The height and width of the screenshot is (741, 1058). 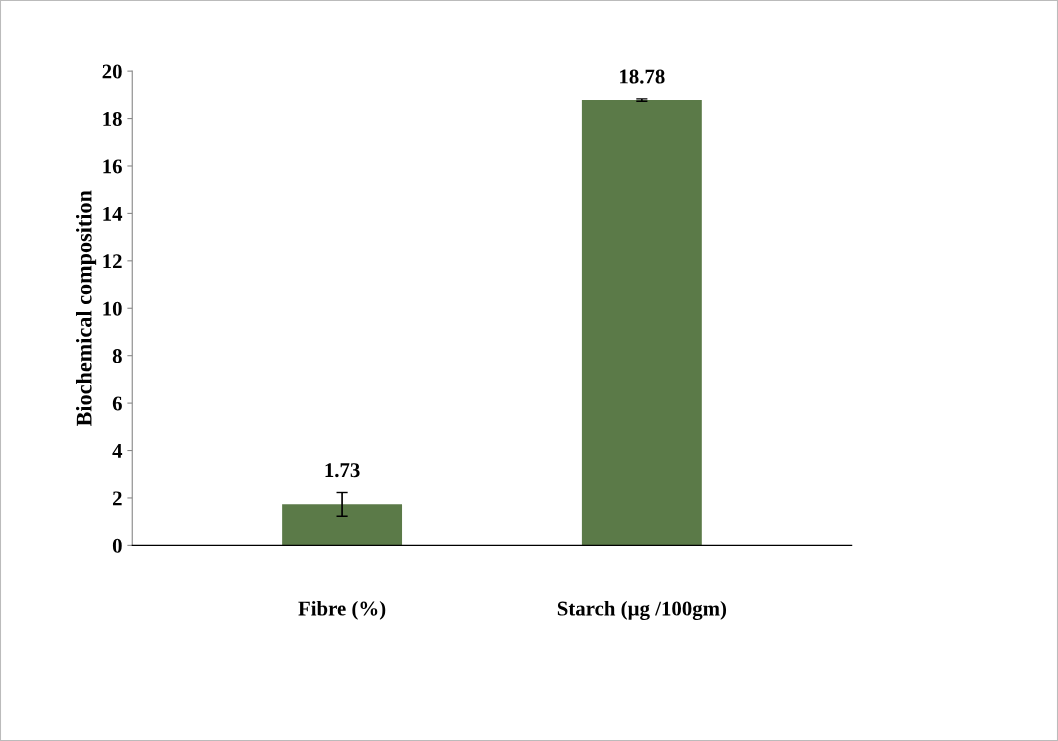 I want to click on y-tick-label: 12, so click(x=112, y=261).